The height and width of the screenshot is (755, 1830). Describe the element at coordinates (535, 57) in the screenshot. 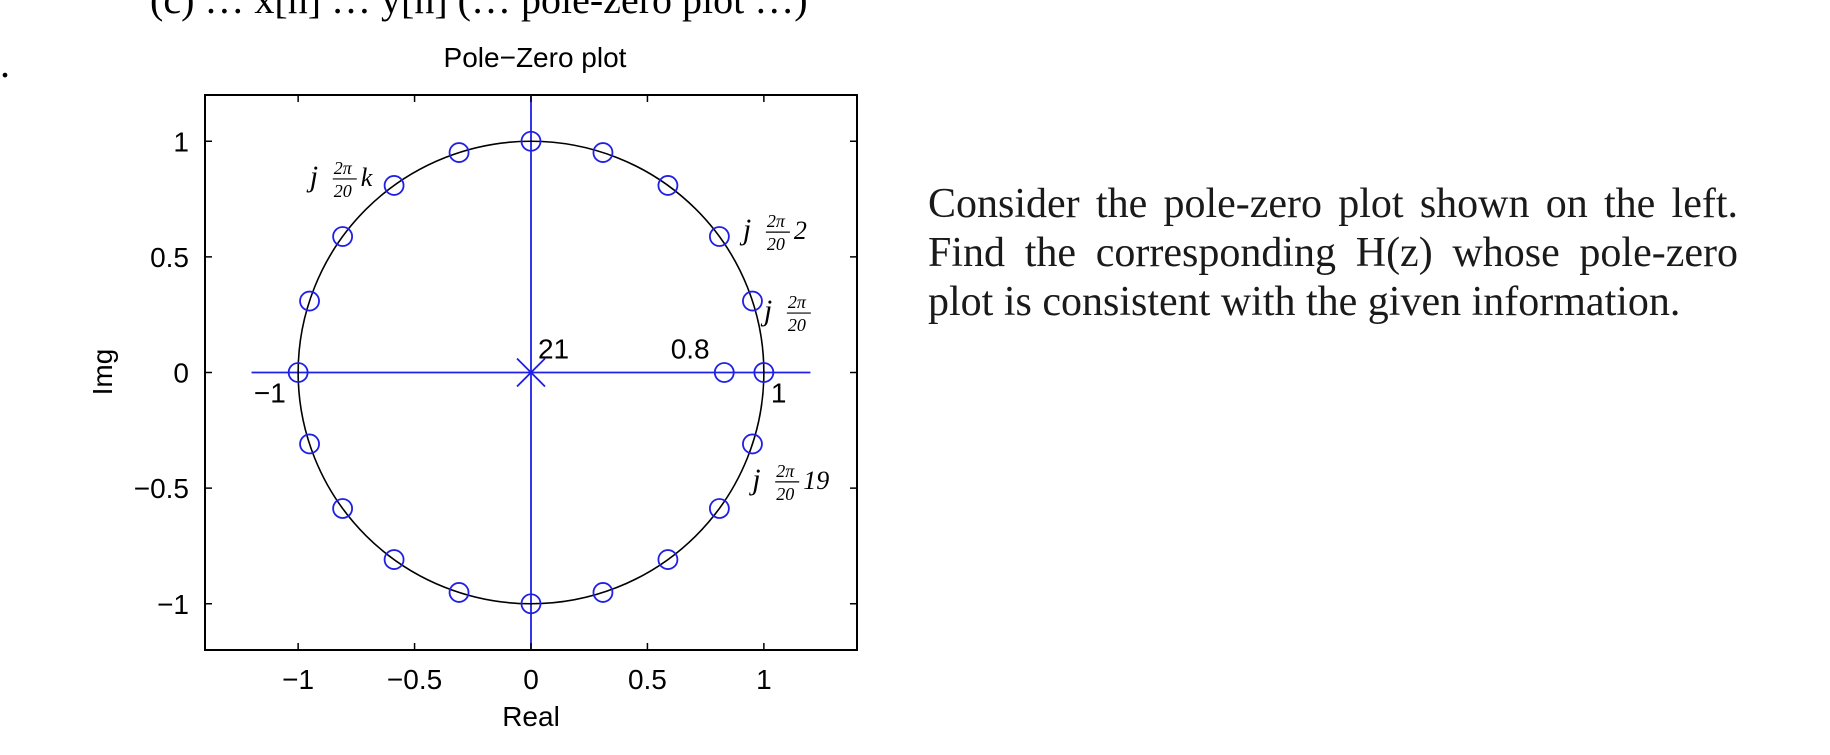

I see `chart-title: Pole−Zero plot` at that location.